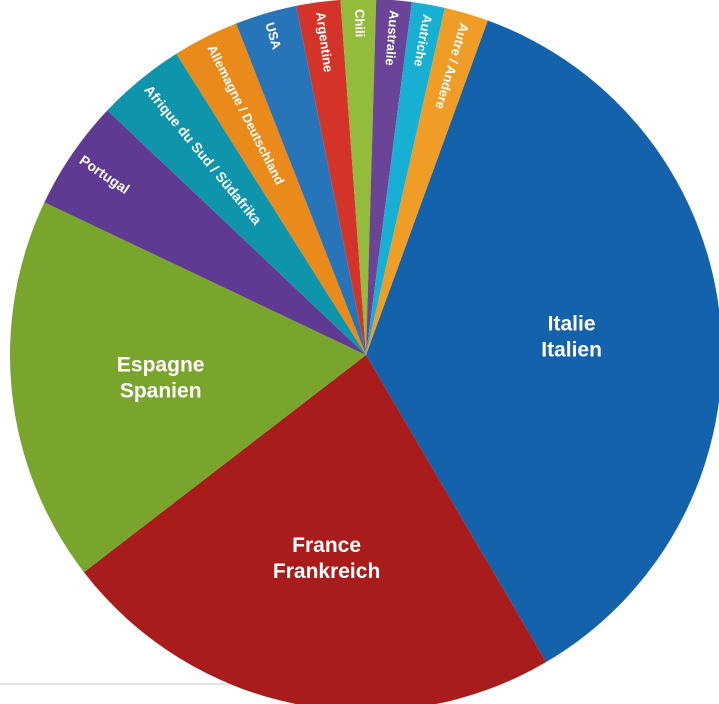 The height and width of the screenshot is (704, 719). I want to click on slice-label-italie: Italie Italien, so click(571, 337).